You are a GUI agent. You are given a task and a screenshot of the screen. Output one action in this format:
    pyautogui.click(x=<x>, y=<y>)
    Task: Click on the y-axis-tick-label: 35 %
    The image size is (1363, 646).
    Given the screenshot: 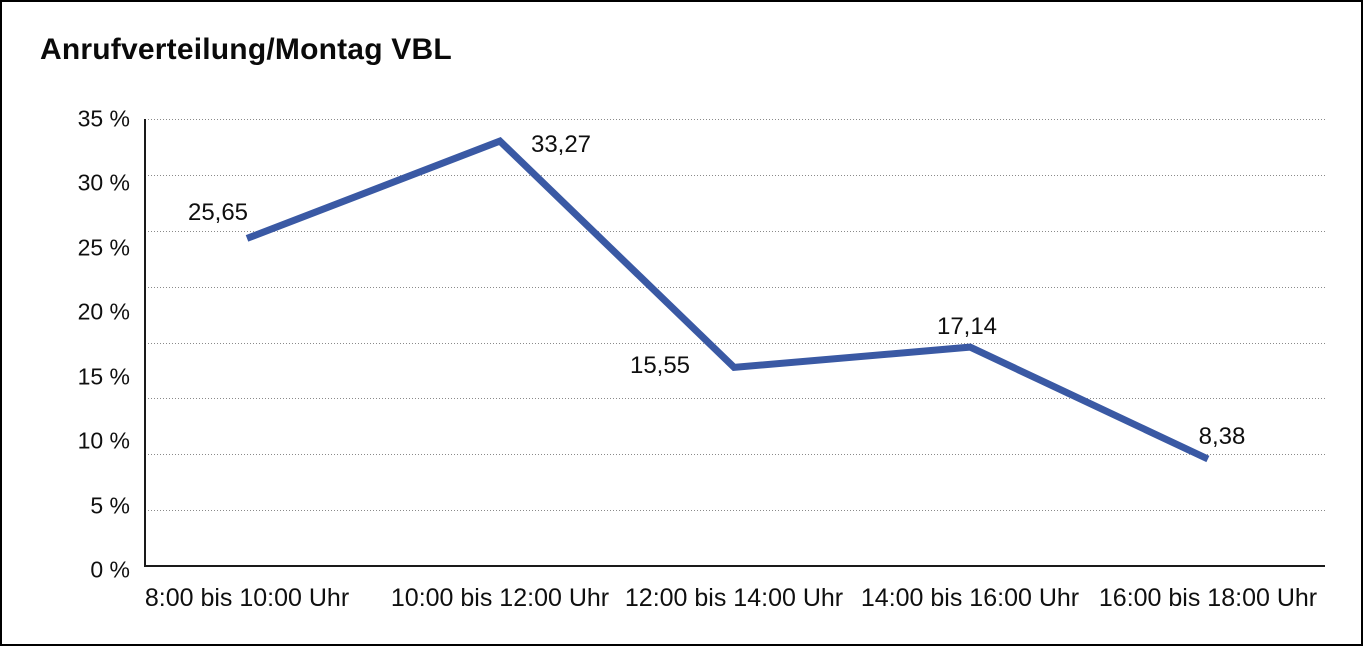 What is the action you would take?
    pyautogui.click(x=103, y=118)
    